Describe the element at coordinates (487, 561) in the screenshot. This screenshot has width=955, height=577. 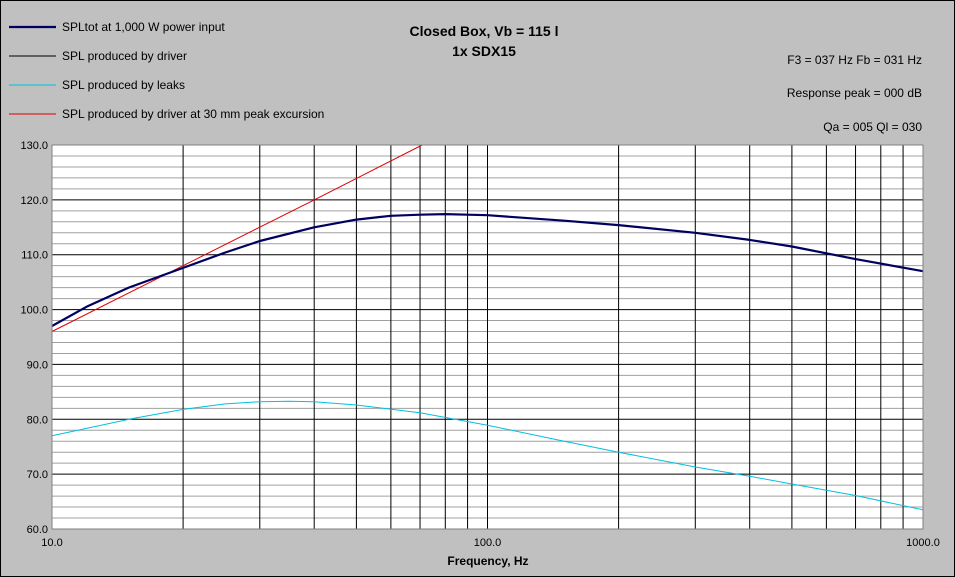
I see `x-axis-label: Frequency, Hz` at that location.